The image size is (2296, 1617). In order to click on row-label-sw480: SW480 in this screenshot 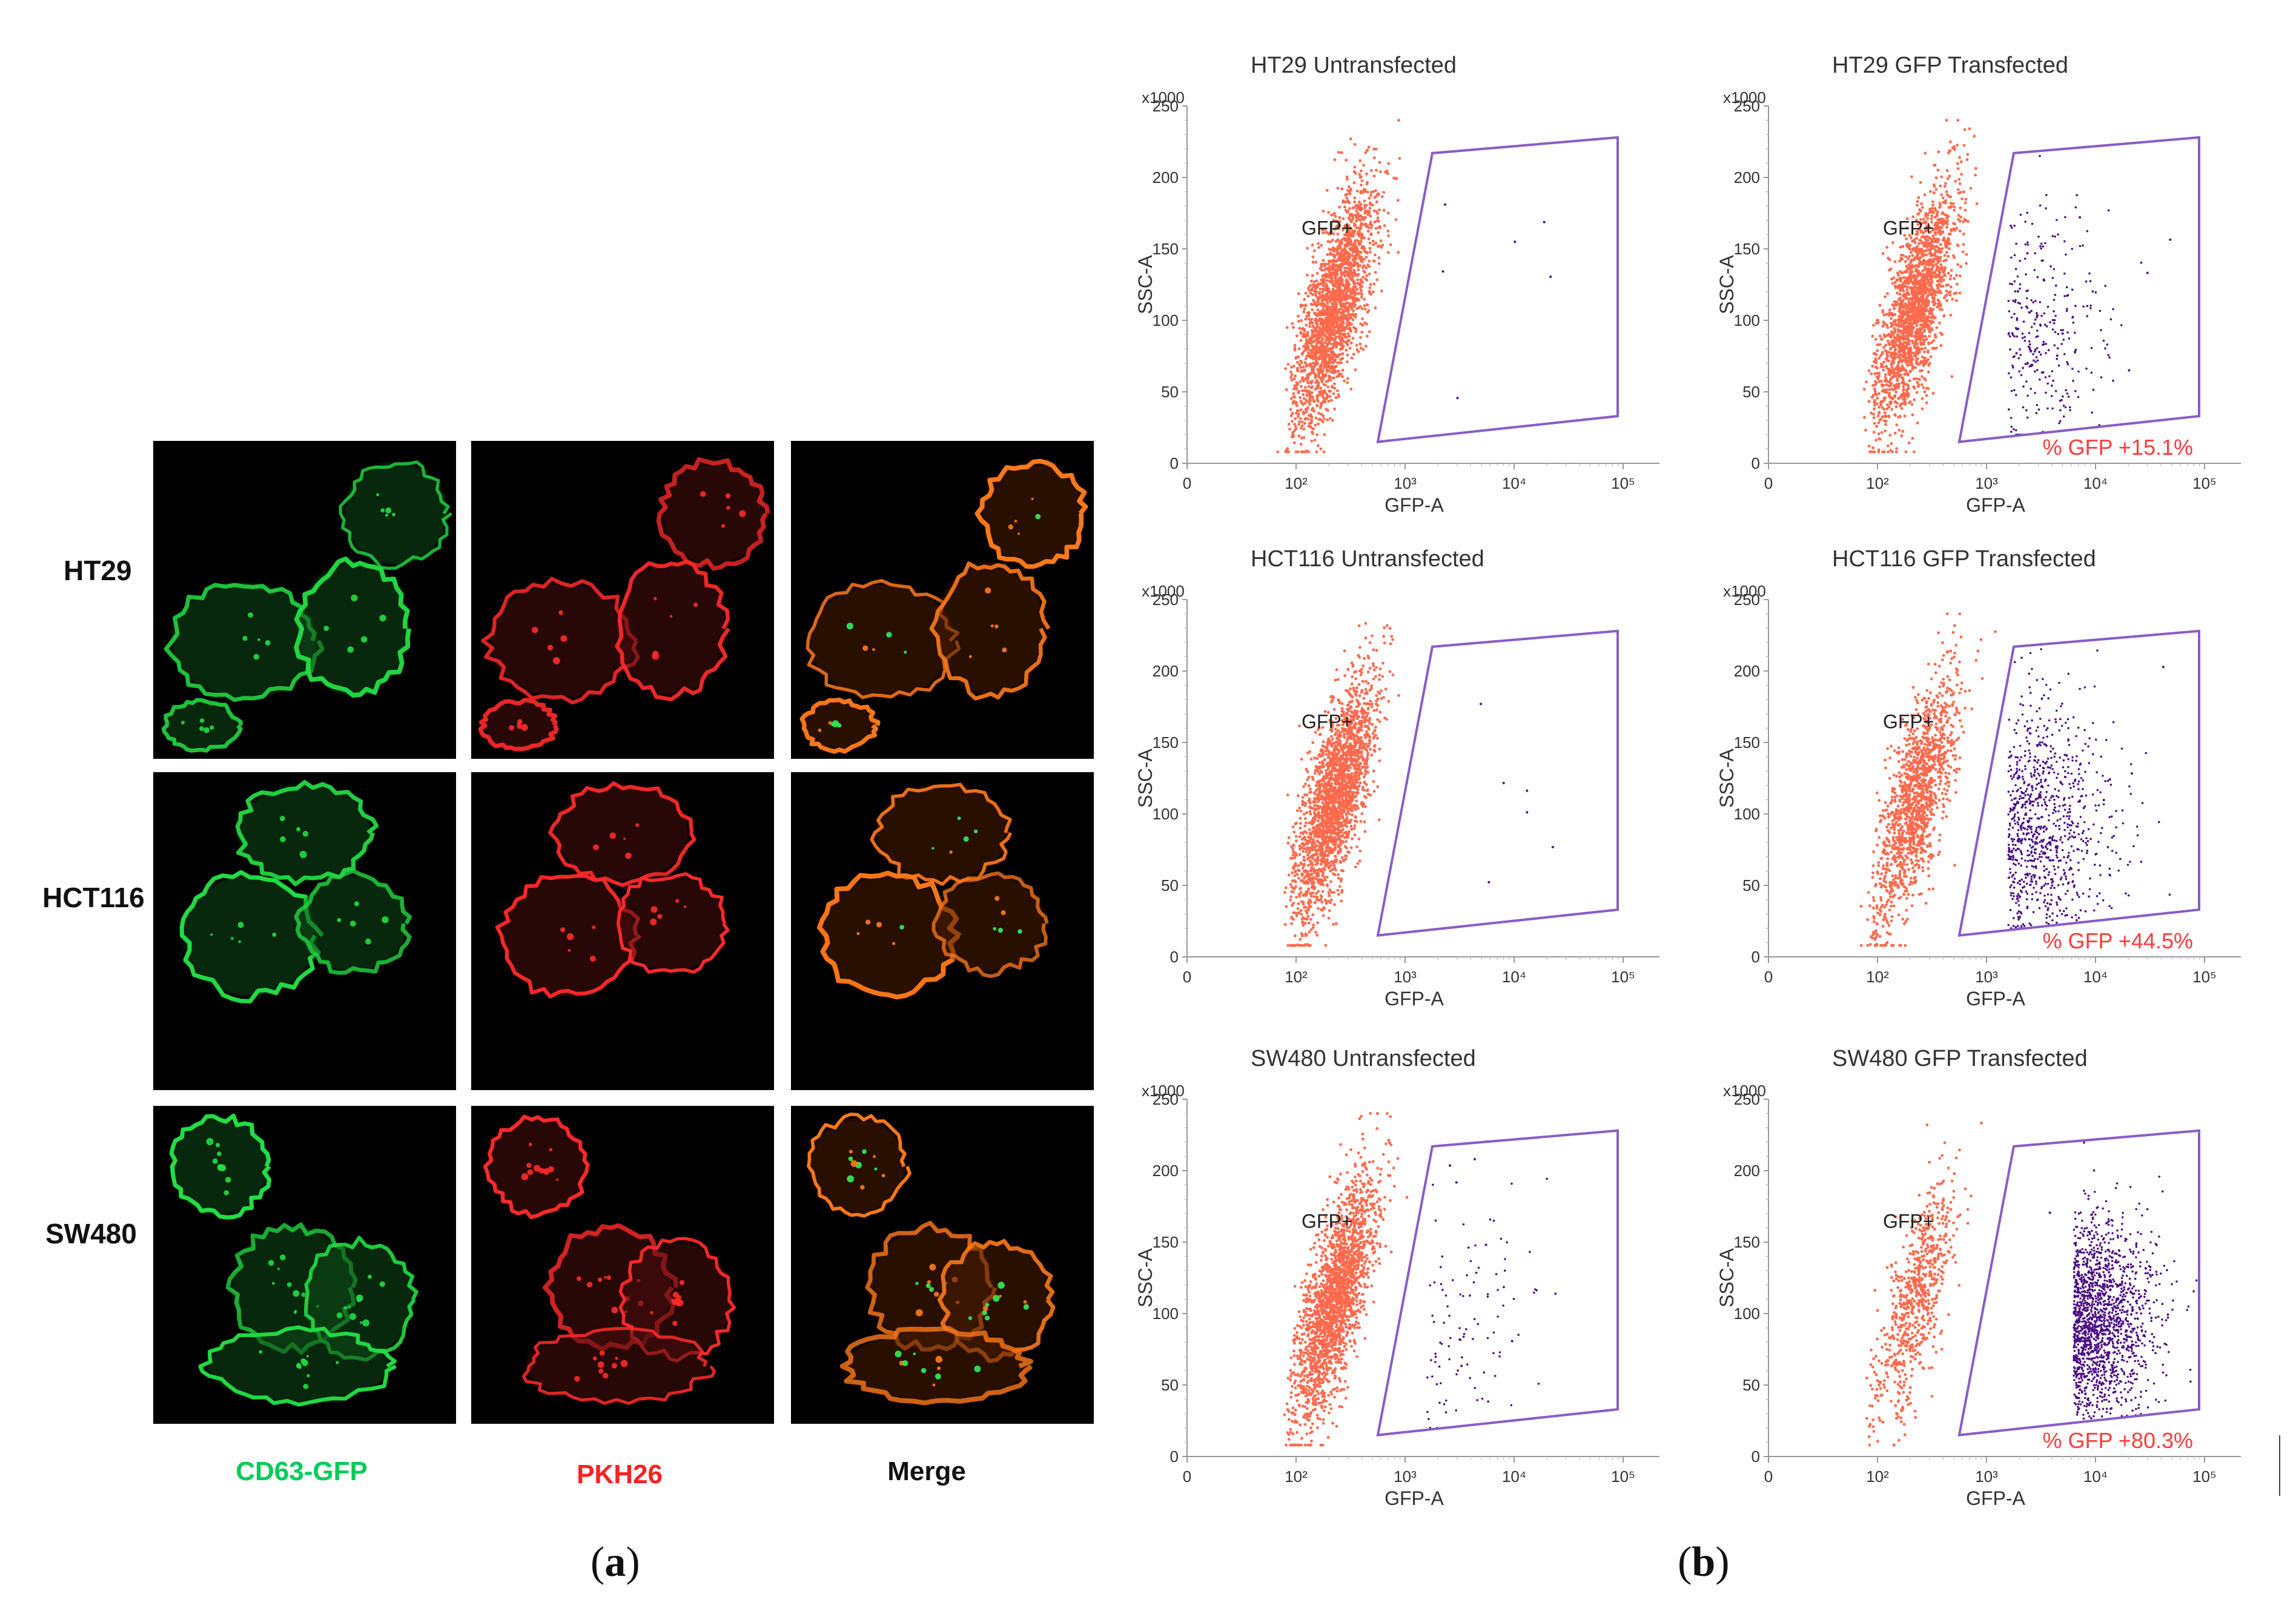, I will do `click(91, 1233)`.